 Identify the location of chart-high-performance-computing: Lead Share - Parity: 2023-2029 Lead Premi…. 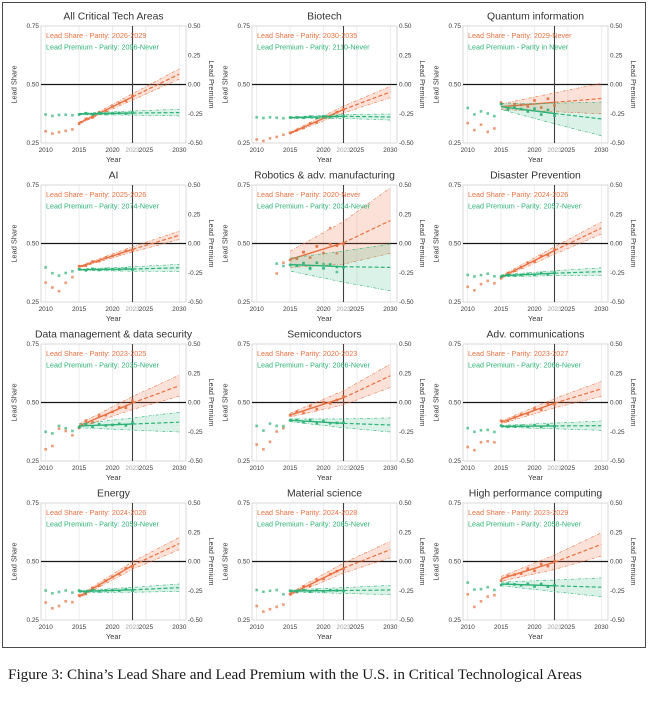
(535, 565).